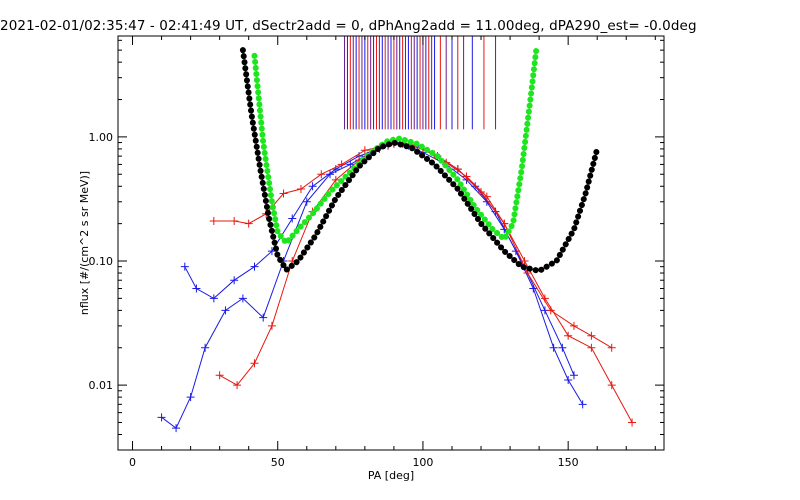 The height and width of the screenshot is (500, 800). Describe the element at coordinates (84, 243) in the screenshot. I see `y-axis-label: nflux [#/(cm^2 s sr MeV)]` at that location.